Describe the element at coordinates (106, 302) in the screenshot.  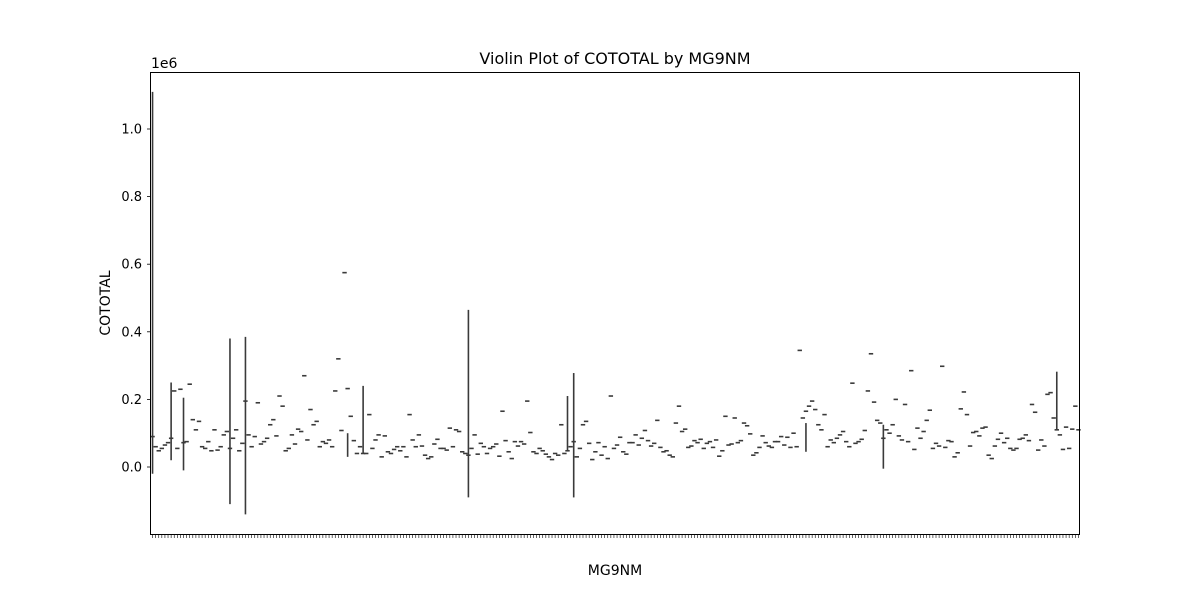
I see `y-axis-label: COTOTAL` at that location.